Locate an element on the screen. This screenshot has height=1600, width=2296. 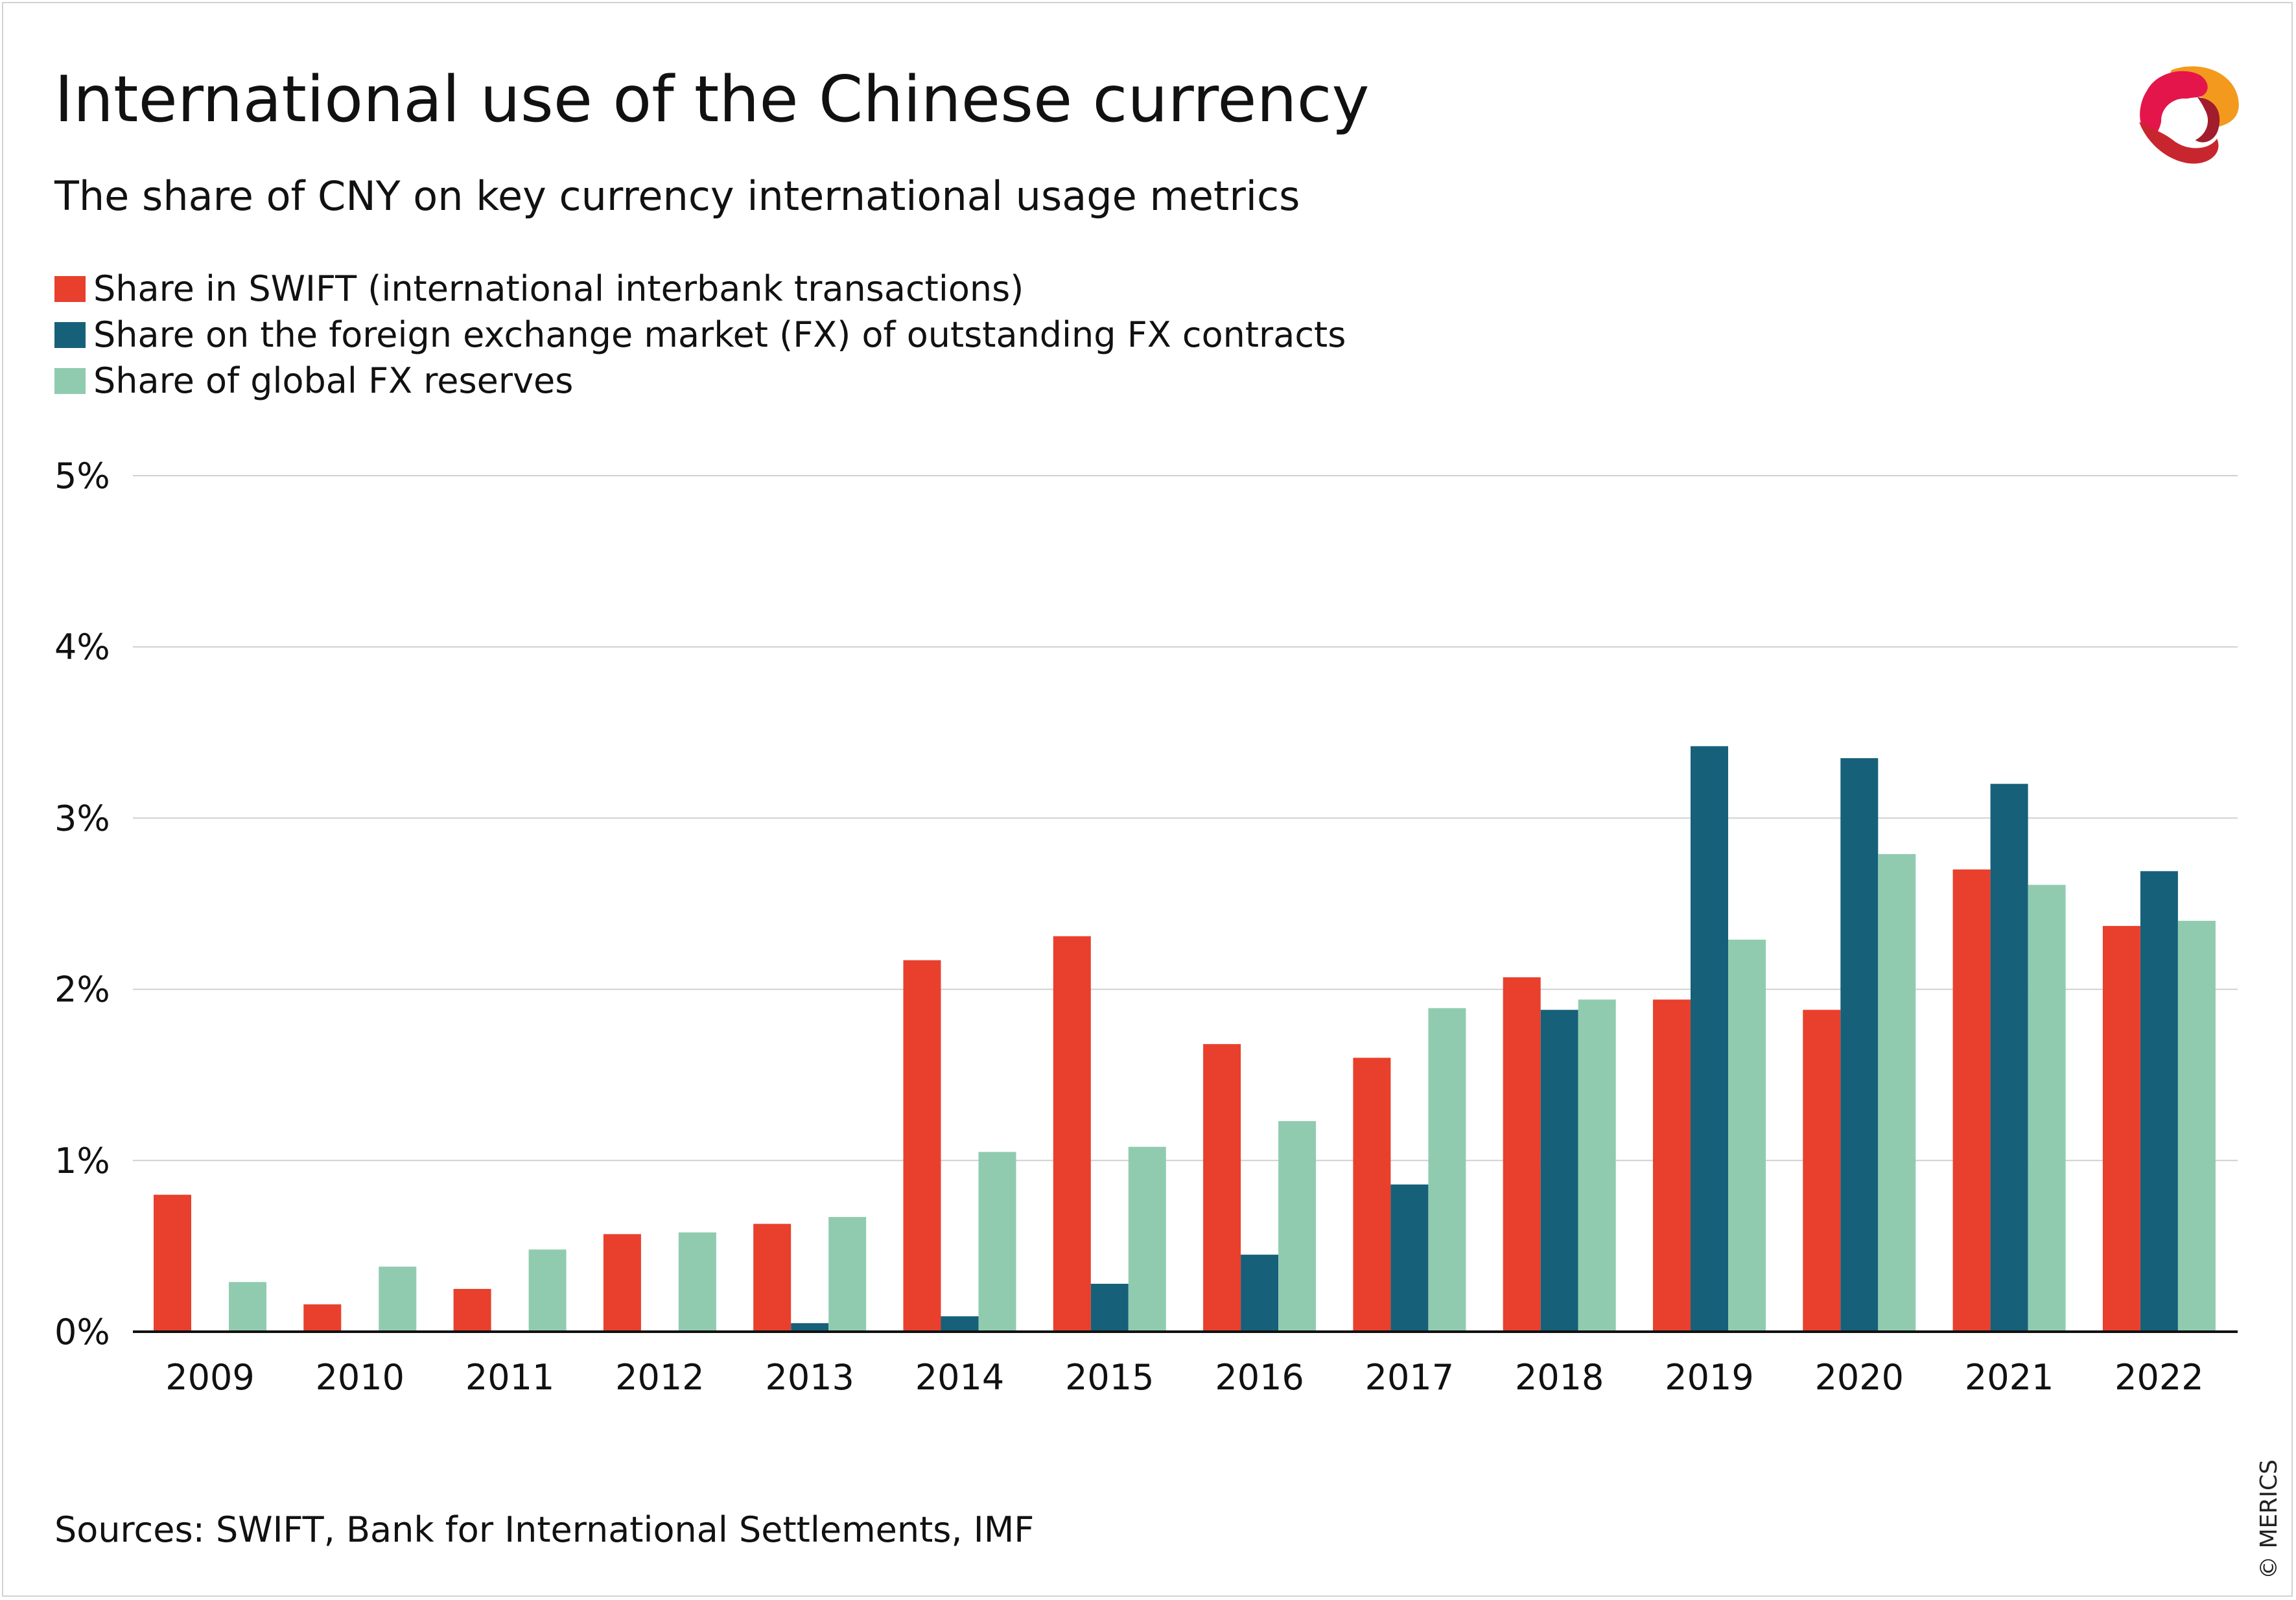
x-tick-label: 2020 is located at coordinates (1860, 1377).